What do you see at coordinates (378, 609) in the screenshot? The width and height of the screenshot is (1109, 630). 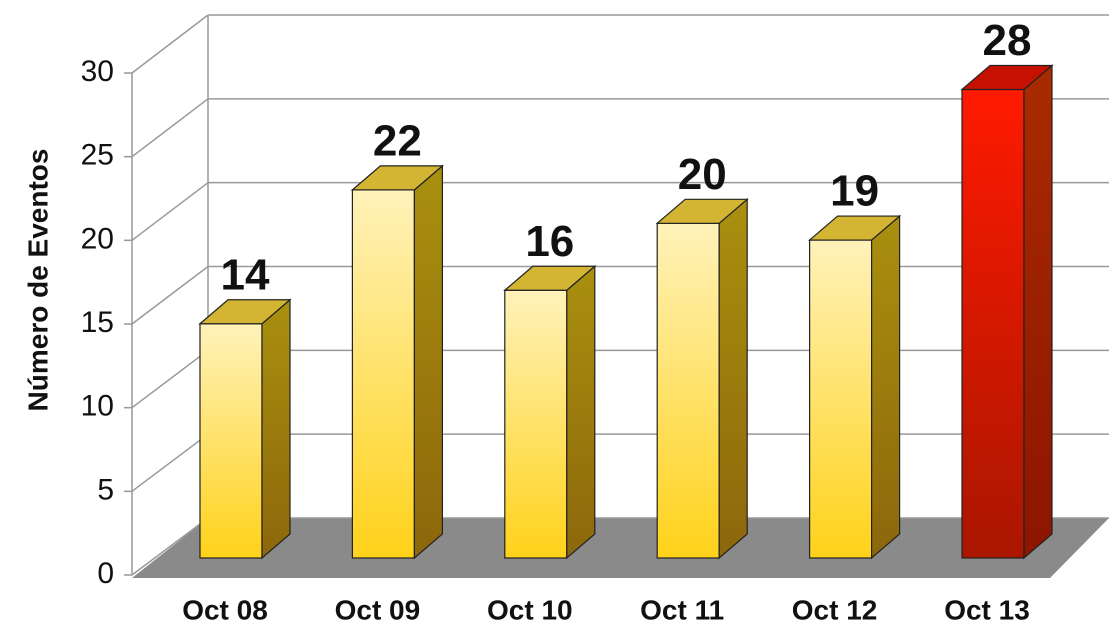 I see `x-tick-label: Oct 09` at bounding box center [378, 609].